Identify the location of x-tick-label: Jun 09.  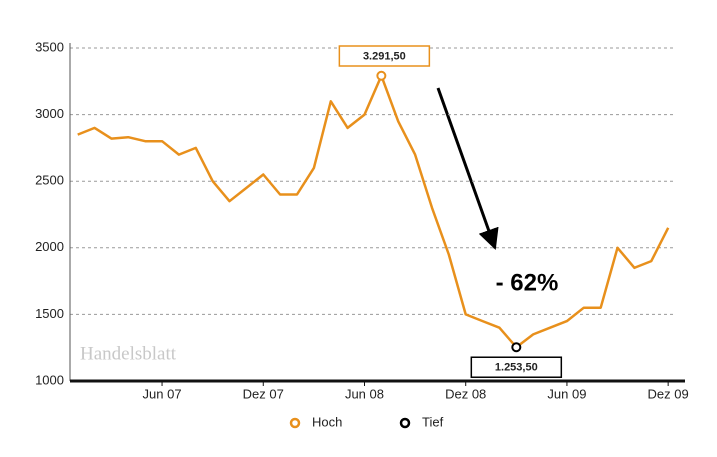
(566, 393).